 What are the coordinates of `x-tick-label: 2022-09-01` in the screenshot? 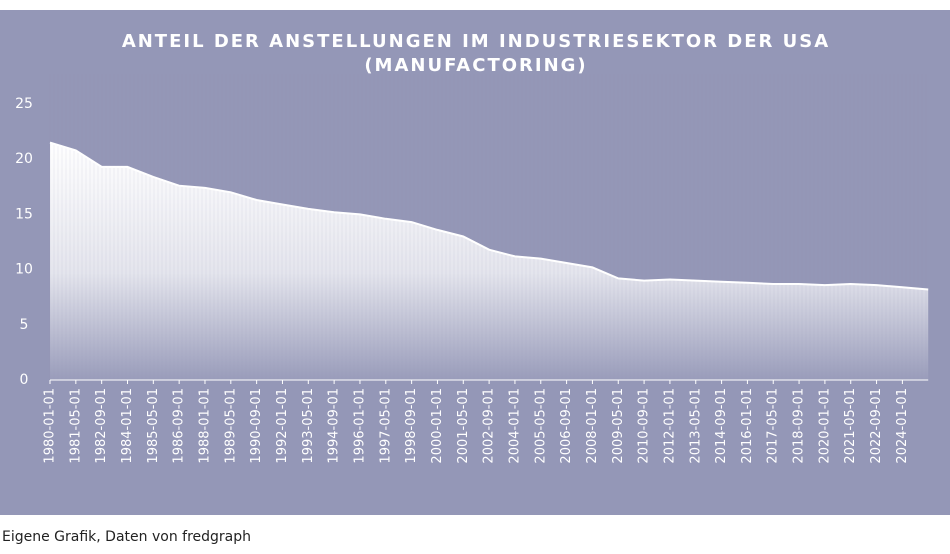 It's located at (876, 426).